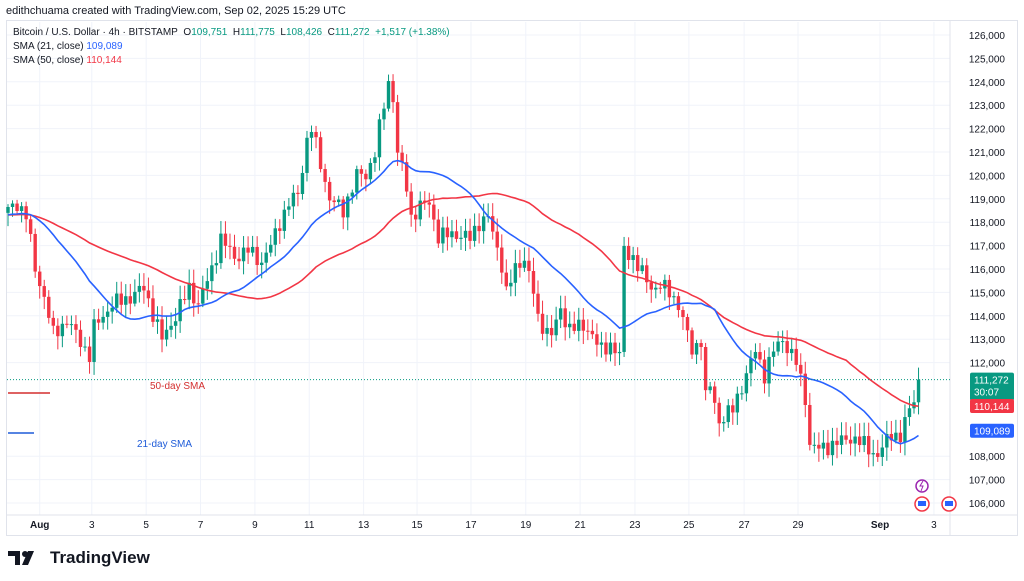 This screenshot has width=1024, height=581. What do you see at coordinates (988, 200) in the screenshot?
I see `y-tick-label: 119,000` at bounding box center [988, 200].